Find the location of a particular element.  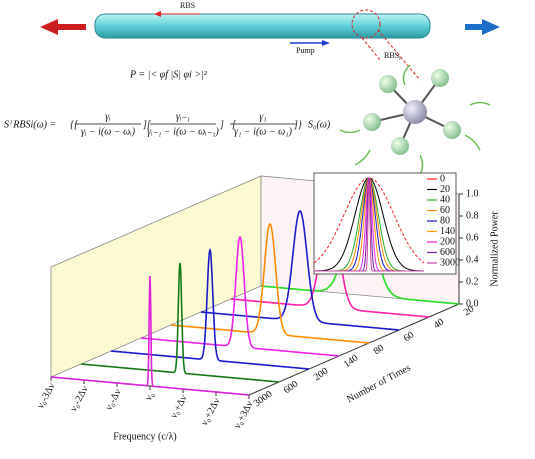

molecule is located at coordinates (415, 120).